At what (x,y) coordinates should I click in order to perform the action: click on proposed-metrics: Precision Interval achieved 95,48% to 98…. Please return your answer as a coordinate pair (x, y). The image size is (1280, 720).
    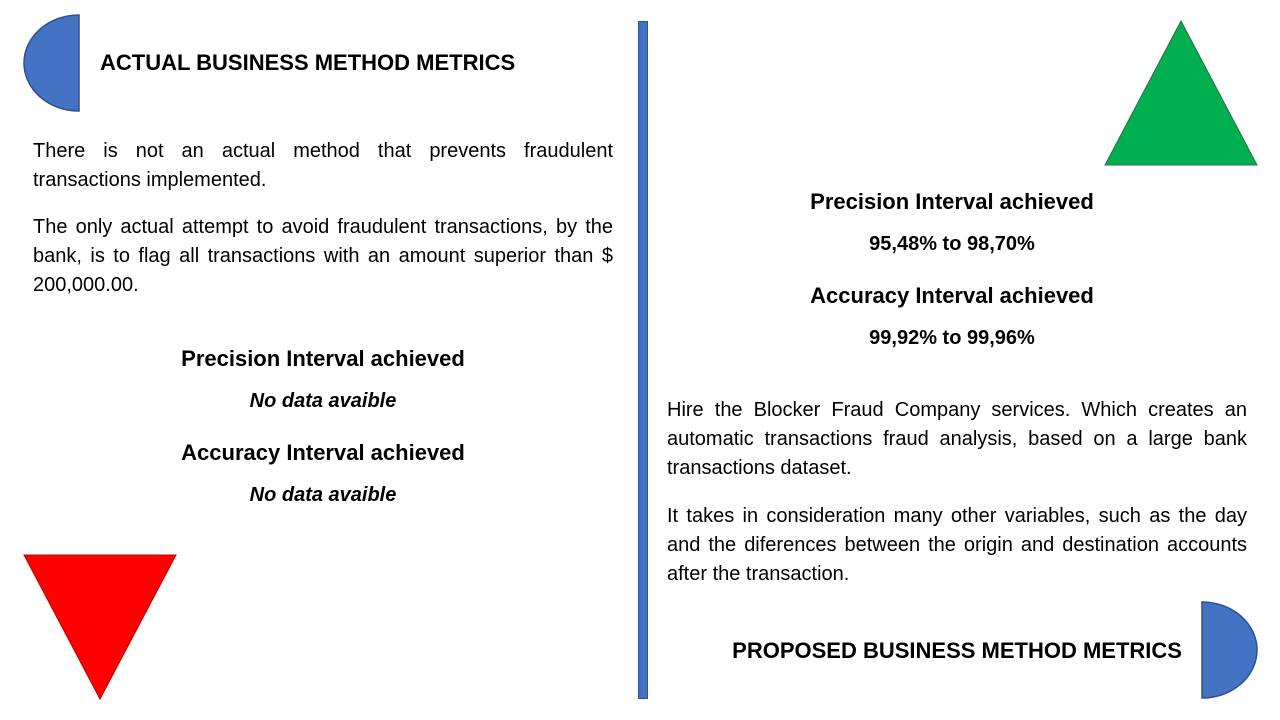
    Looking at the image, I should click on (952, 269).